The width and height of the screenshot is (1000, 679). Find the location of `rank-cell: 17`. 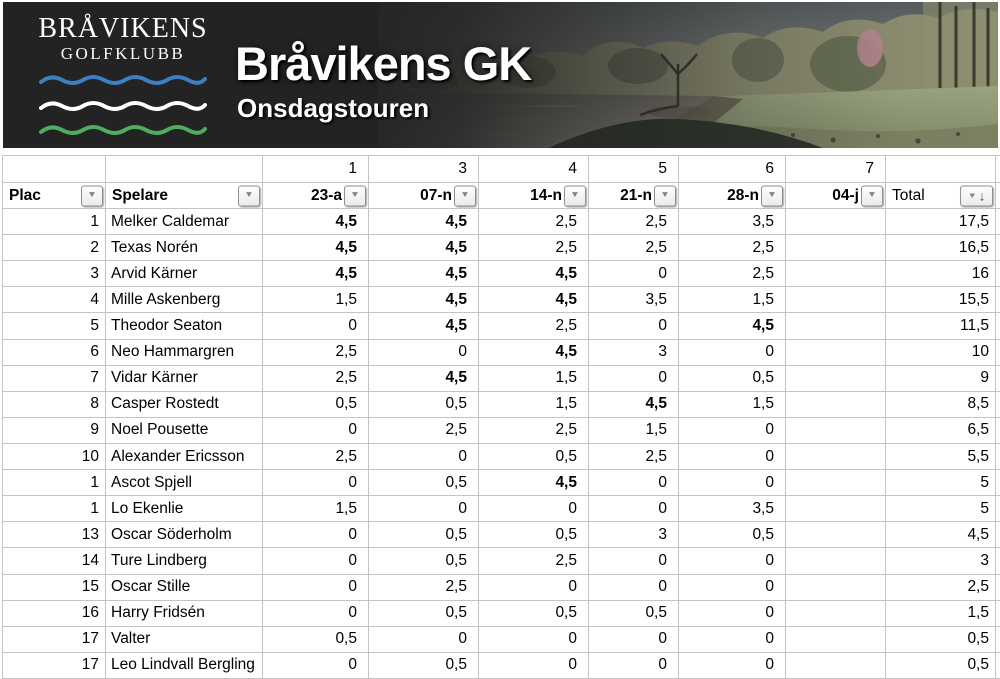

rank-cell: 17 is located at coordinates (54, 665).